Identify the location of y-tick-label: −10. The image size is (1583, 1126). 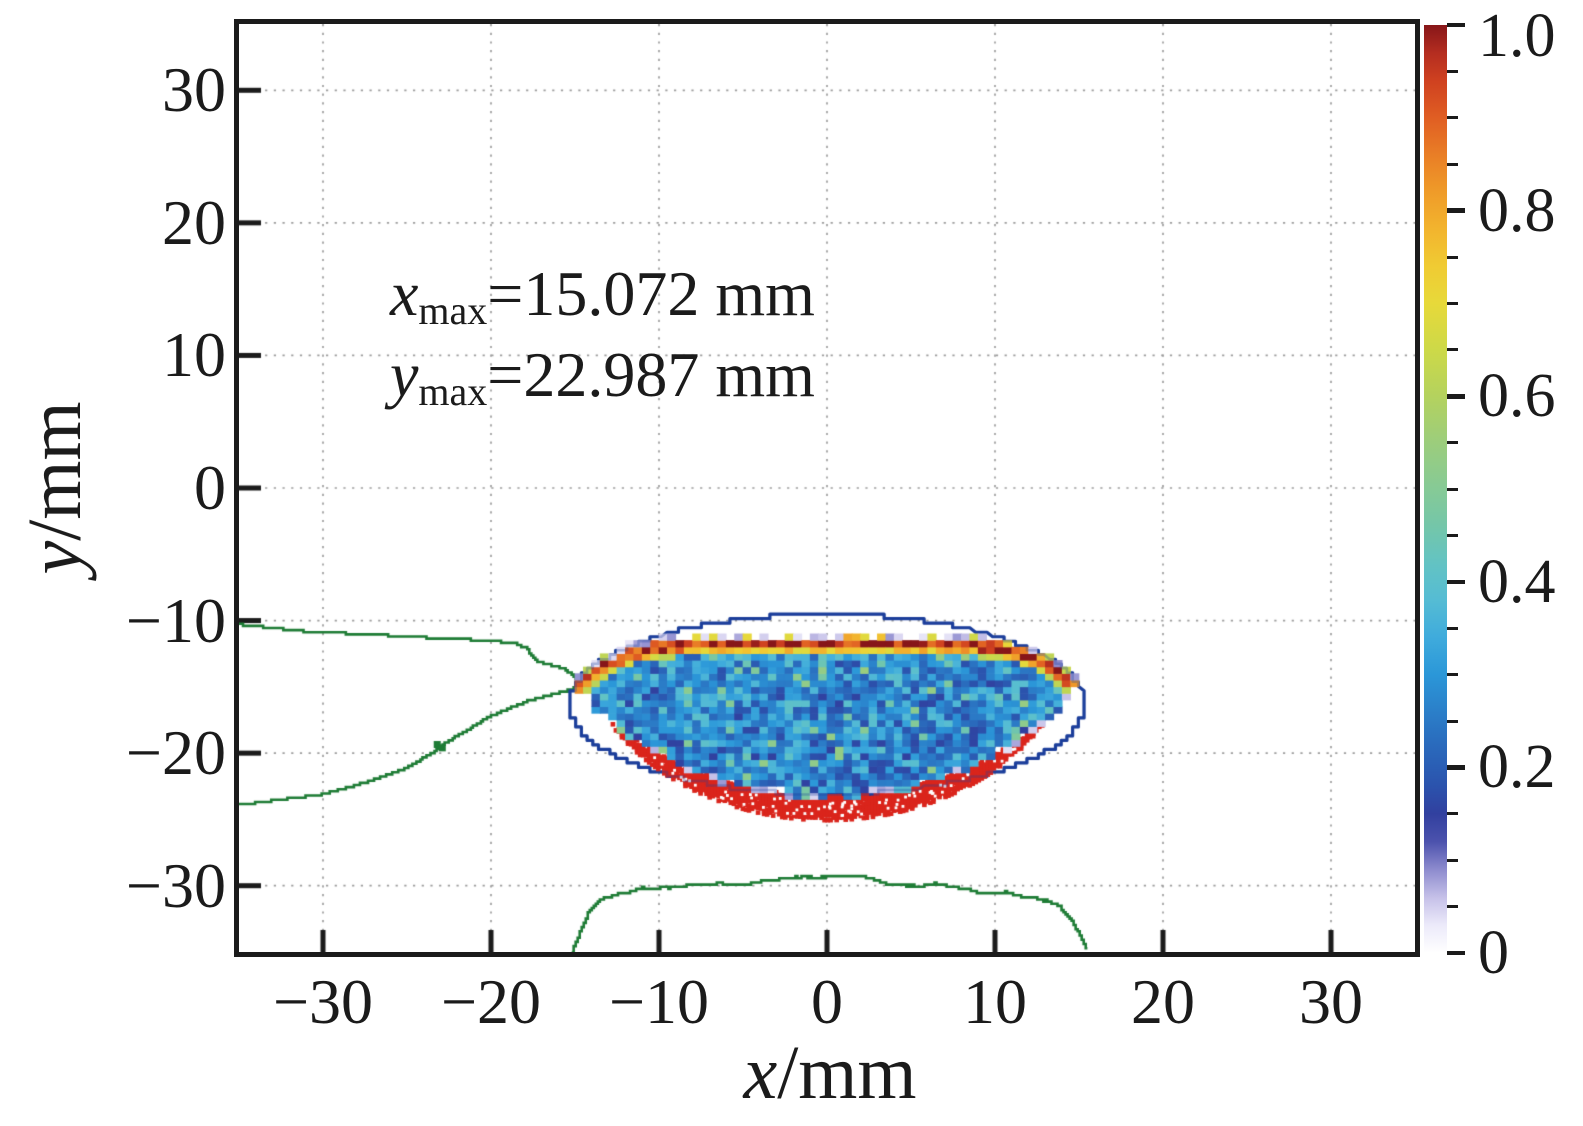
(175, 620).